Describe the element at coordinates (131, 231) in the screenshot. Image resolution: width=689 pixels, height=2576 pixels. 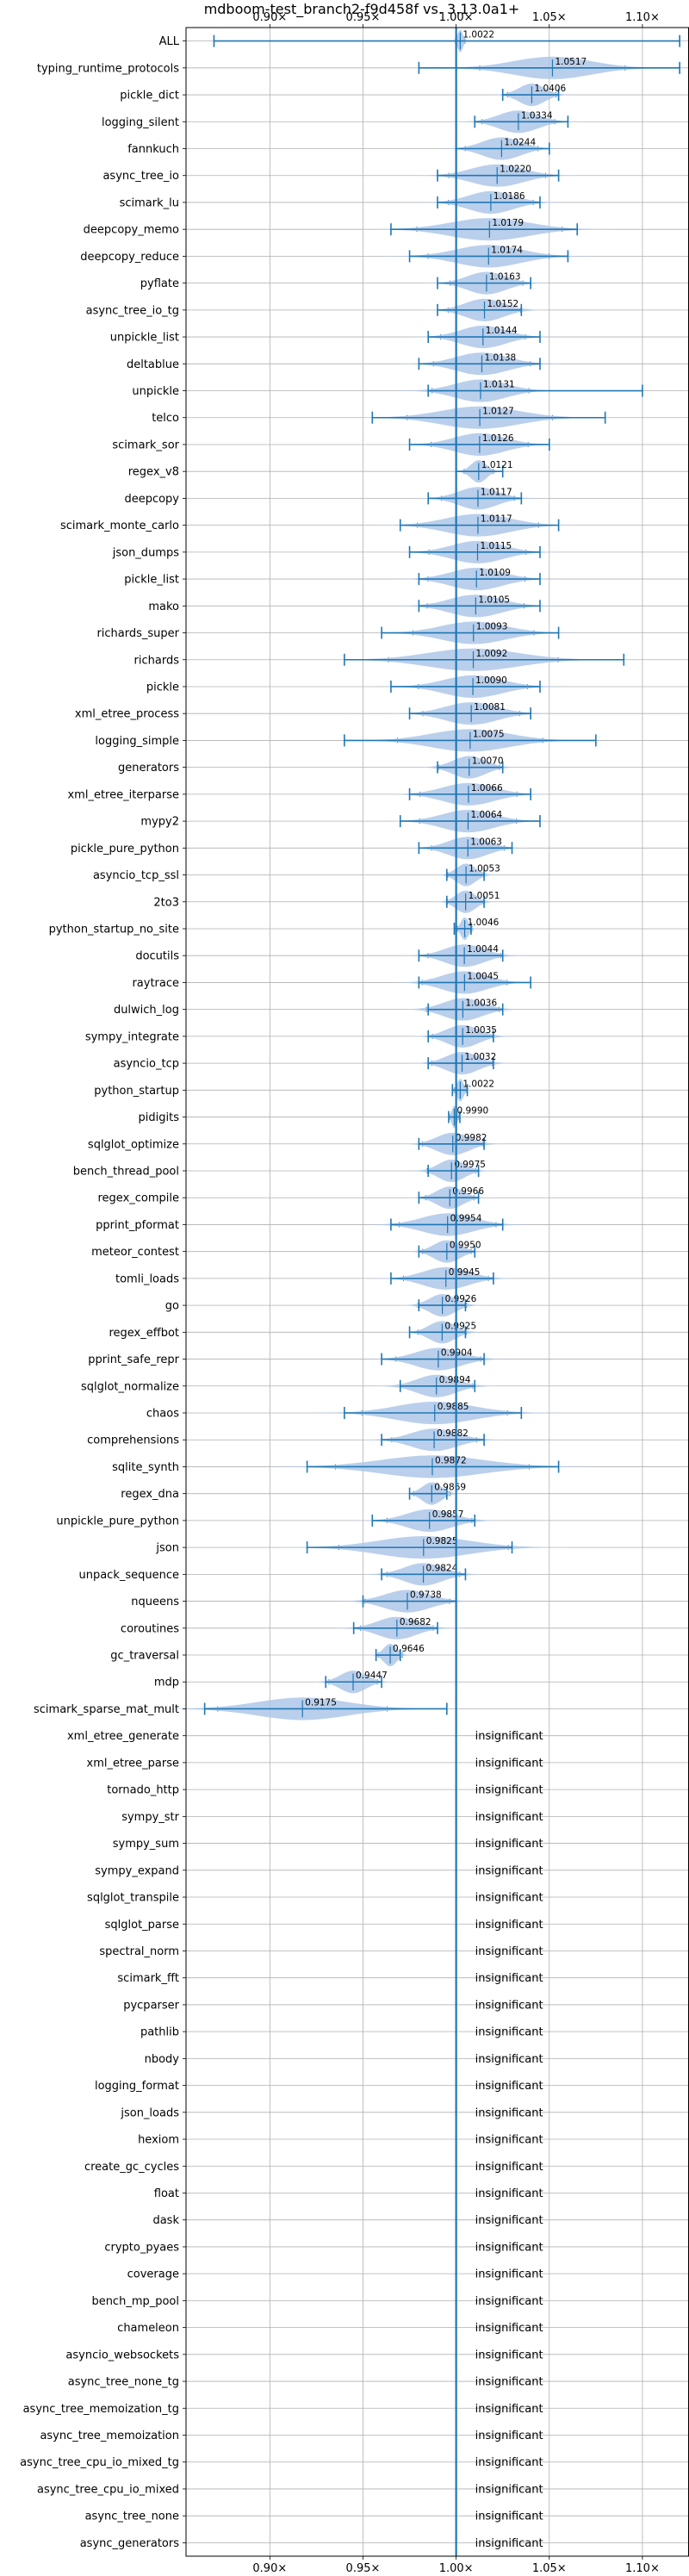
I see `ytick-label: deepcopy_memo` at that location.